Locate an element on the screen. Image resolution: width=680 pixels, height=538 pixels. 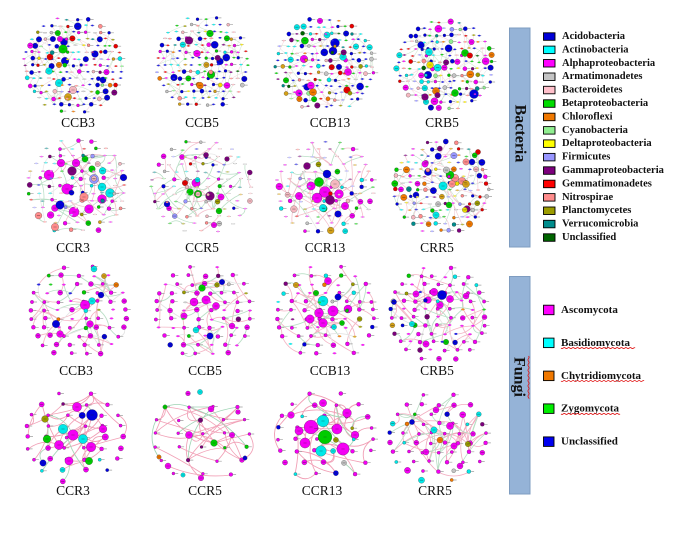
svg-text: Armatimonadetes is located at coordinates (602, 76).